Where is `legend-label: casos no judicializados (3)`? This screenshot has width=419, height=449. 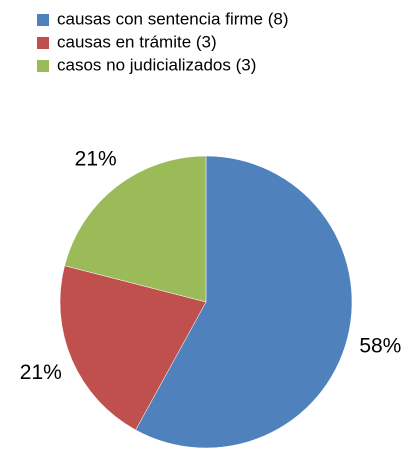
legend-label: casos no judicializados (3) is located at coordinates (156, 64).